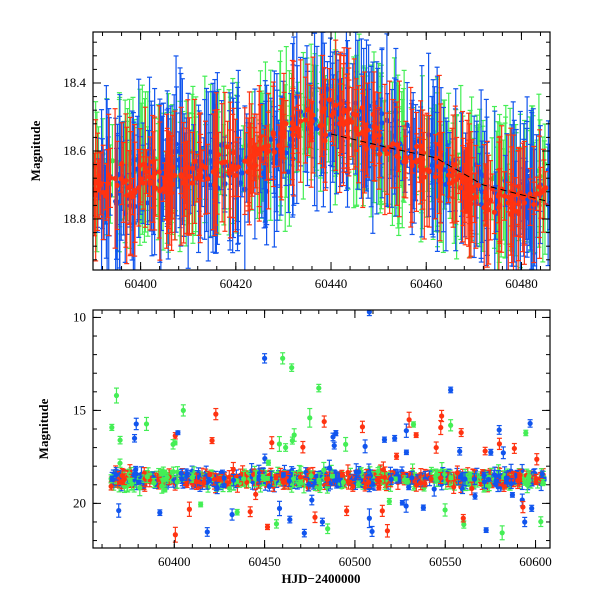 The image size is (600, 600). What do you see at coordinates (236, 283) in the screenshot?
I see `x-tick-label: 60420` at bounding box center [236, 283].